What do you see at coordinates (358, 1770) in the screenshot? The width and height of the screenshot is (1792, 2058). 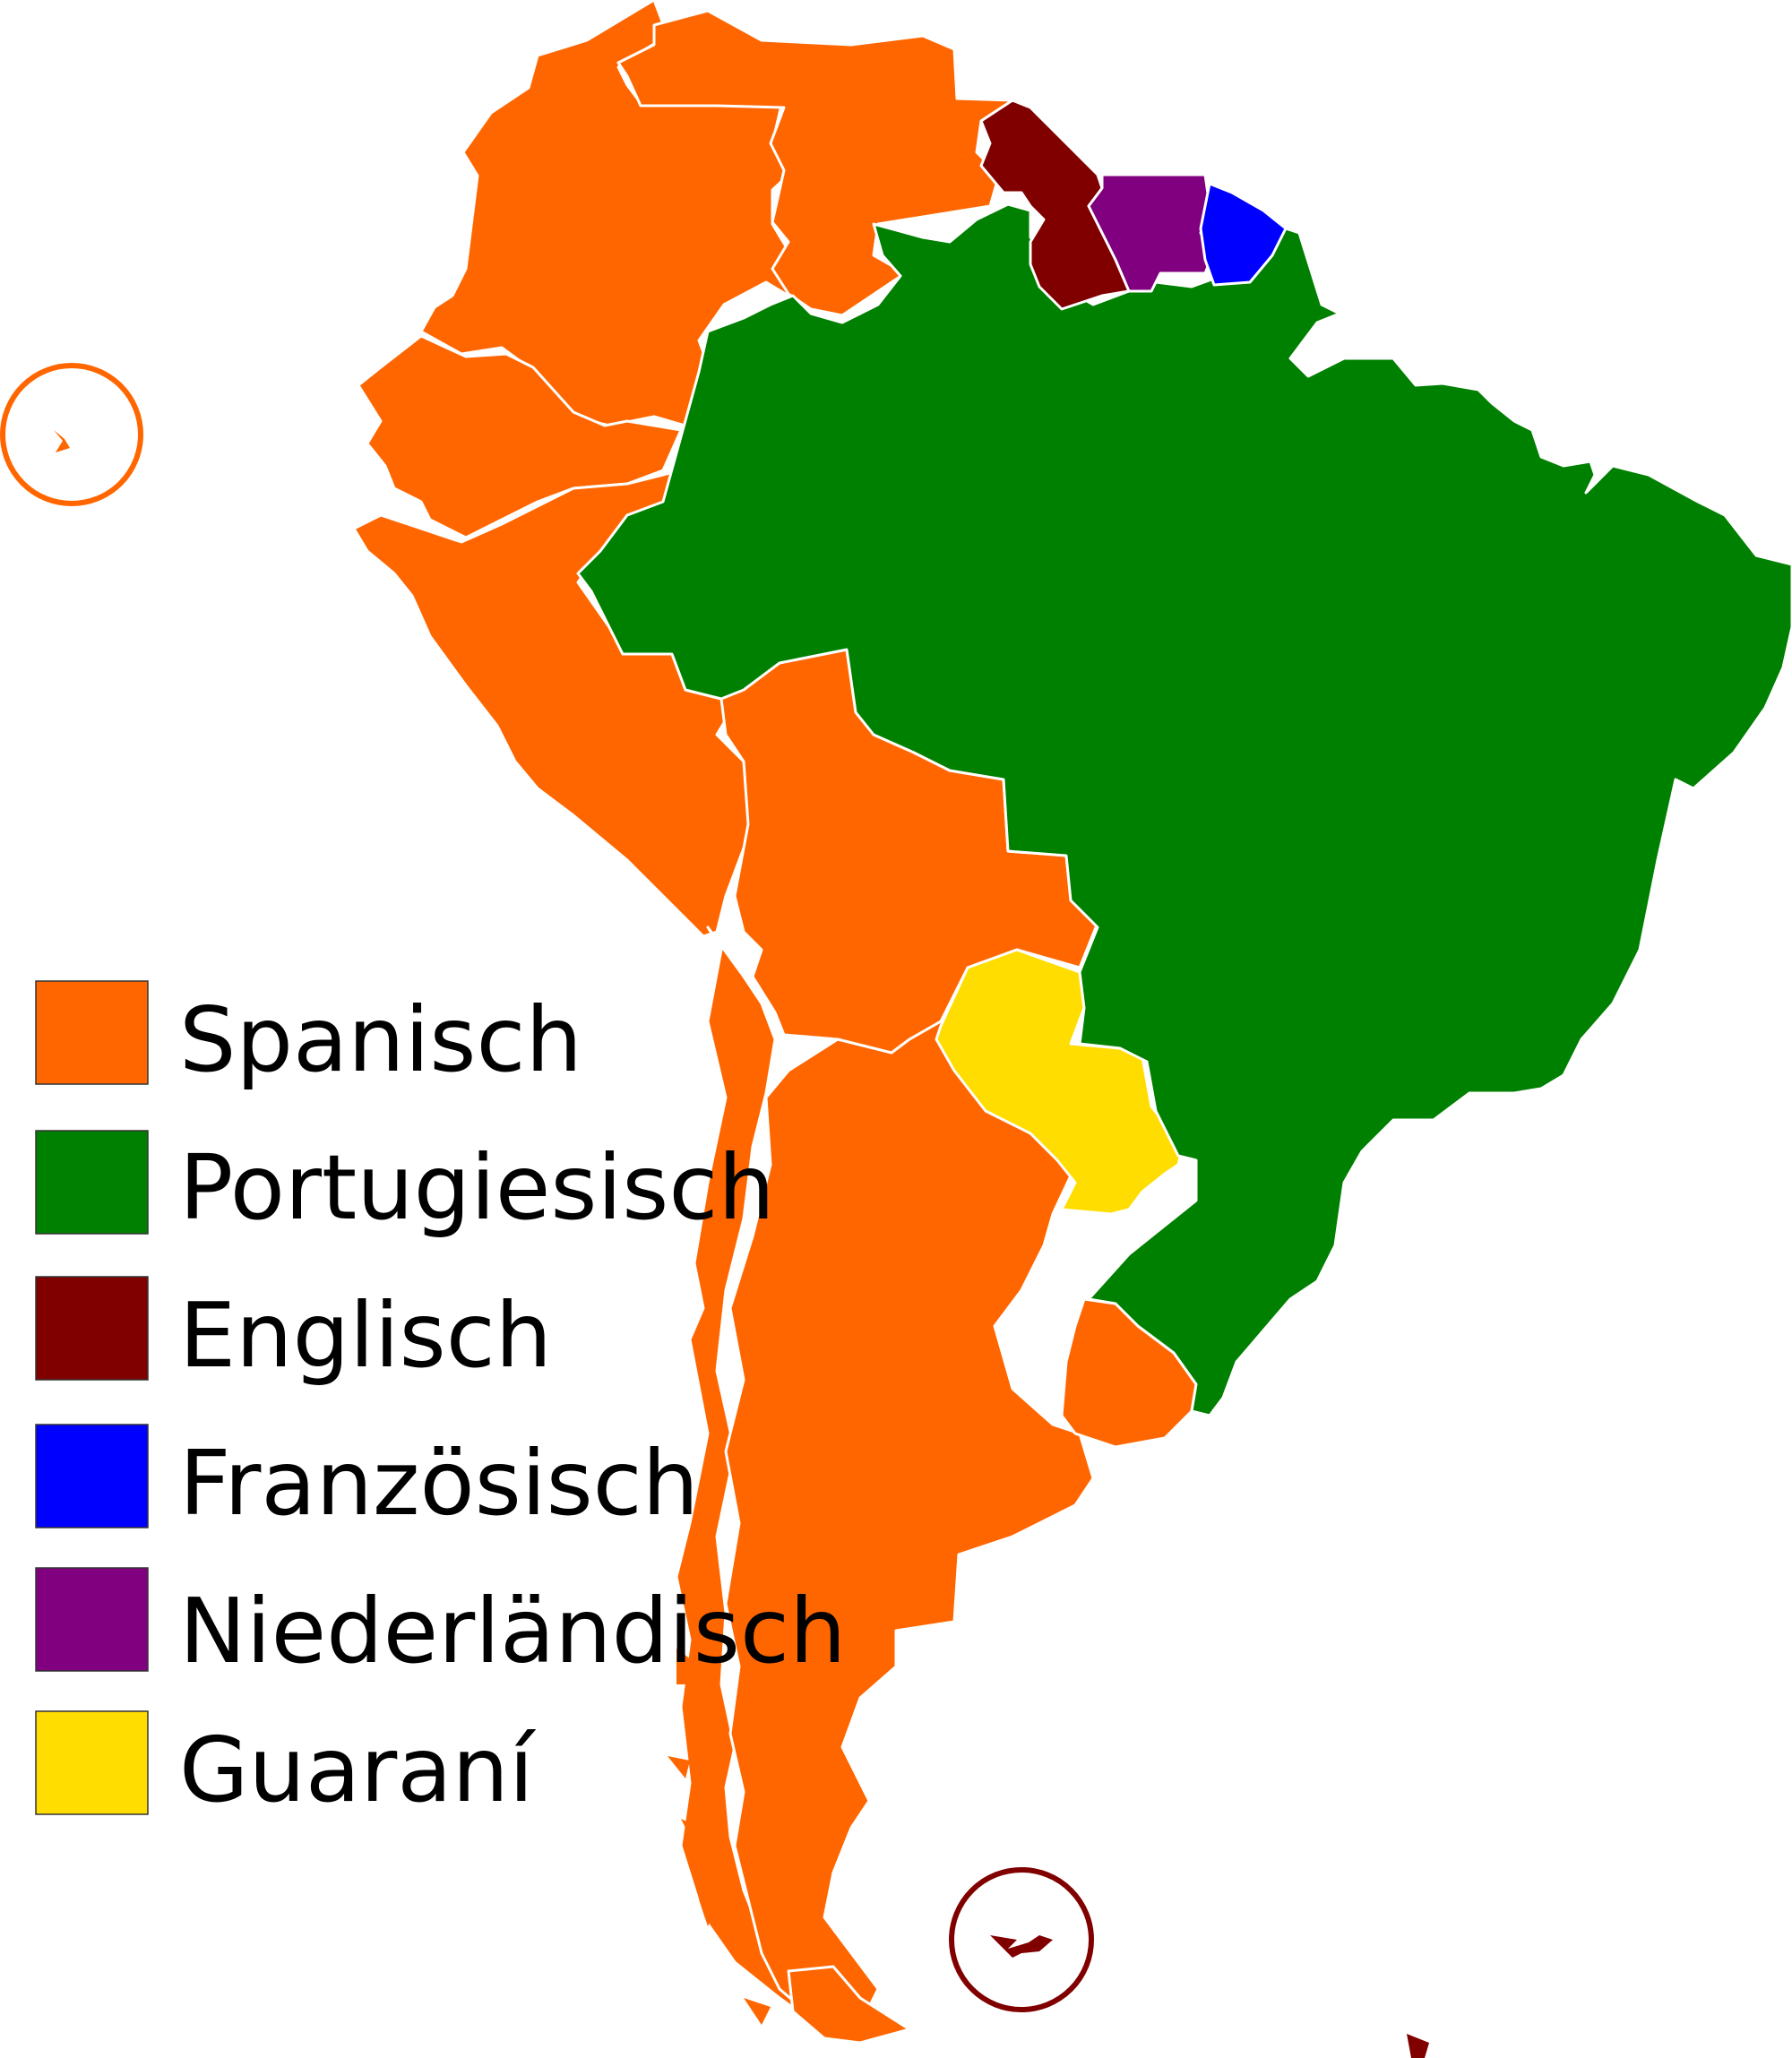 I see `legend-label: Guaraní` at bounding box center [358, 1770].